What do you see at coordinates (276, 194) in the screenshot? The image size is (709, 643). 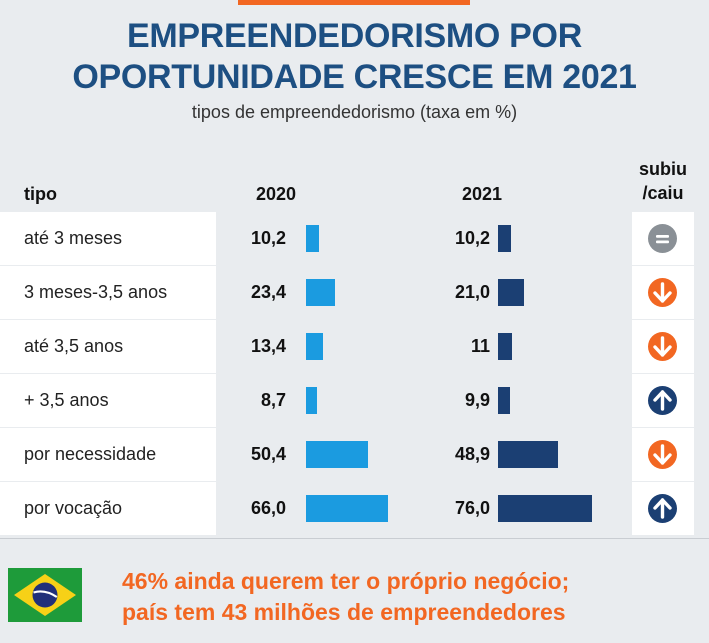 I see `header-2020: 2020` at bounding box center [276, 194].